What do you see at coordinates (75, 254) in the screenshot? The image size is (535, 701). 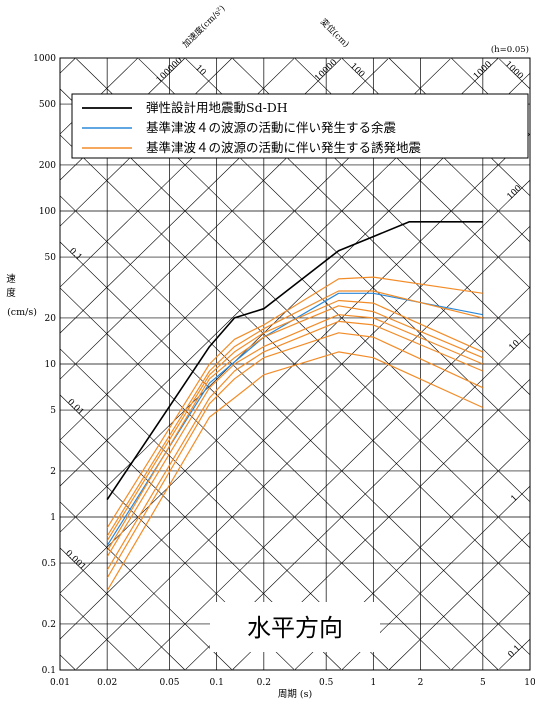 I see `disp-line-label: 0.1` at bounding box center [75, 254].